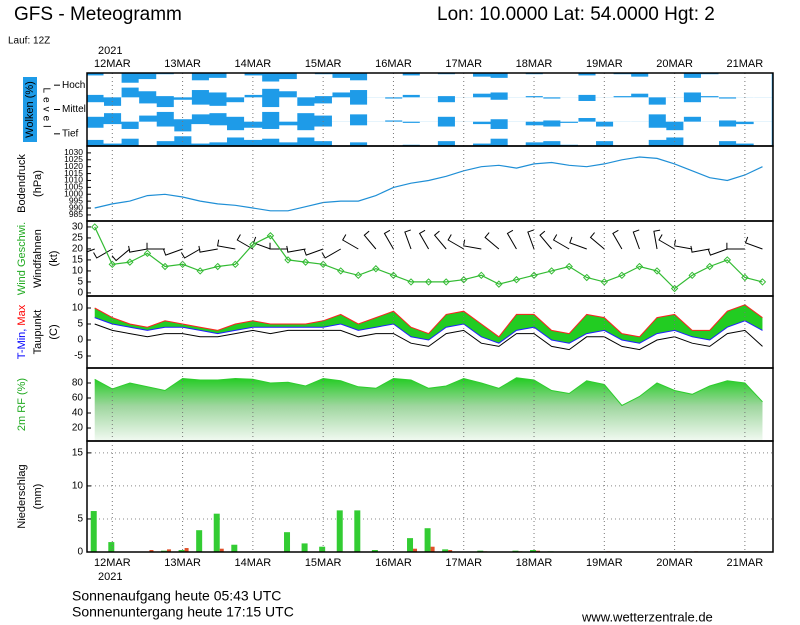 The height and width of the screenshot is (625, 800). I want to click on y-tick-label: 1025, so click(73, 159).